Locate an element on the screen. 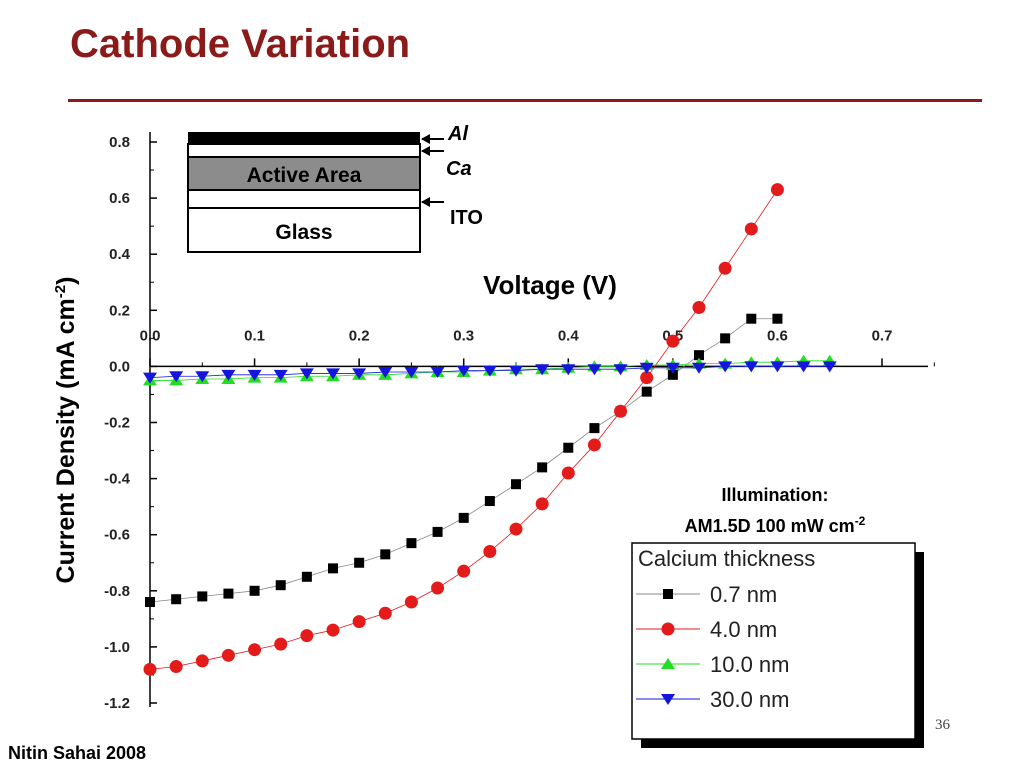 The height and width of the screenshot is (768, 1024). y-tick-label: -0.2 is located at coordinates (117, 423).